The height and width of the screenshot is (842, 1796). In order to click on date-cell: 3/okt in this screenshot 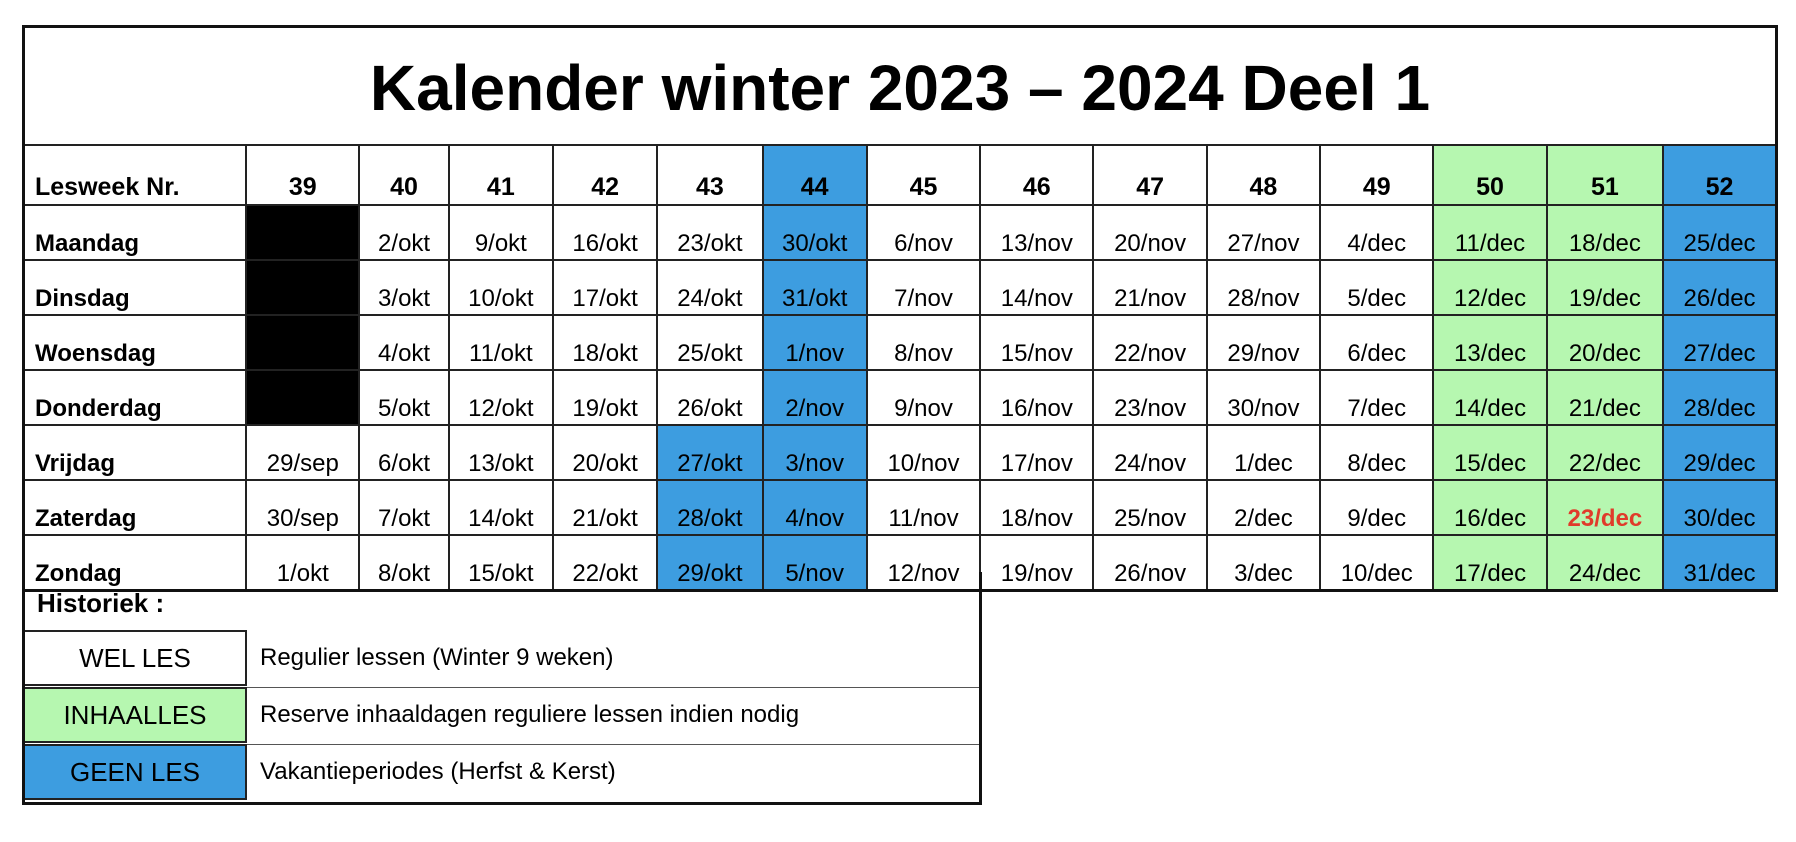, I will do `click(404, 287)`.